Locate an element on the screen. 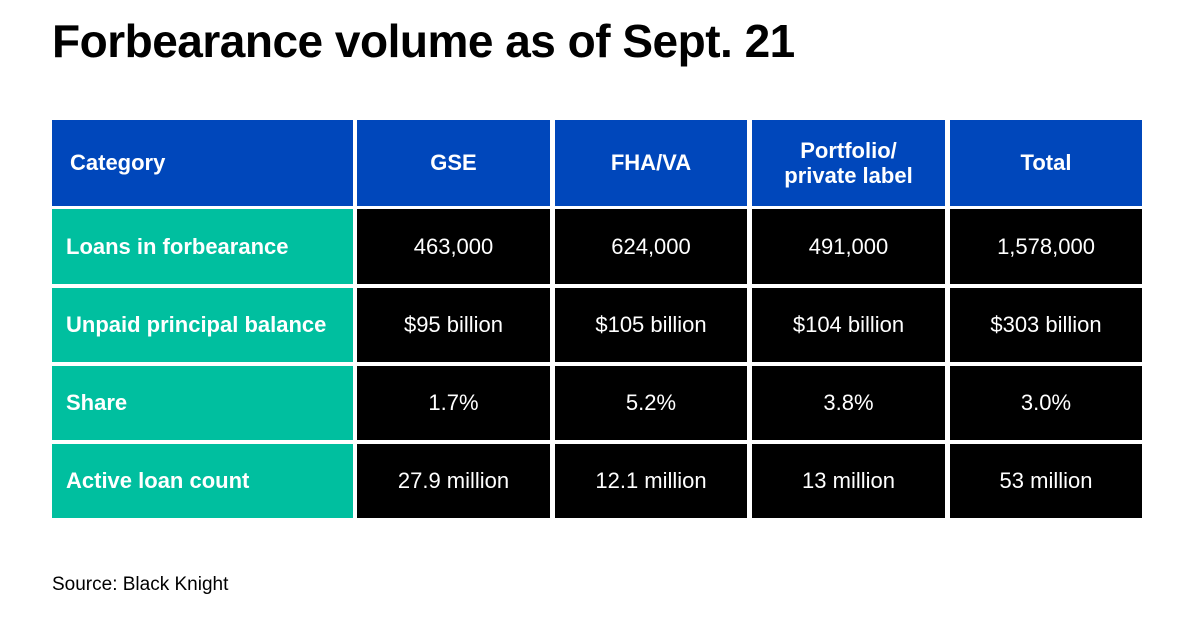 Image resolution: width=1200 pixels, height=630 pixels. value-cell: 3.8% is located at coordinates (848, 403).